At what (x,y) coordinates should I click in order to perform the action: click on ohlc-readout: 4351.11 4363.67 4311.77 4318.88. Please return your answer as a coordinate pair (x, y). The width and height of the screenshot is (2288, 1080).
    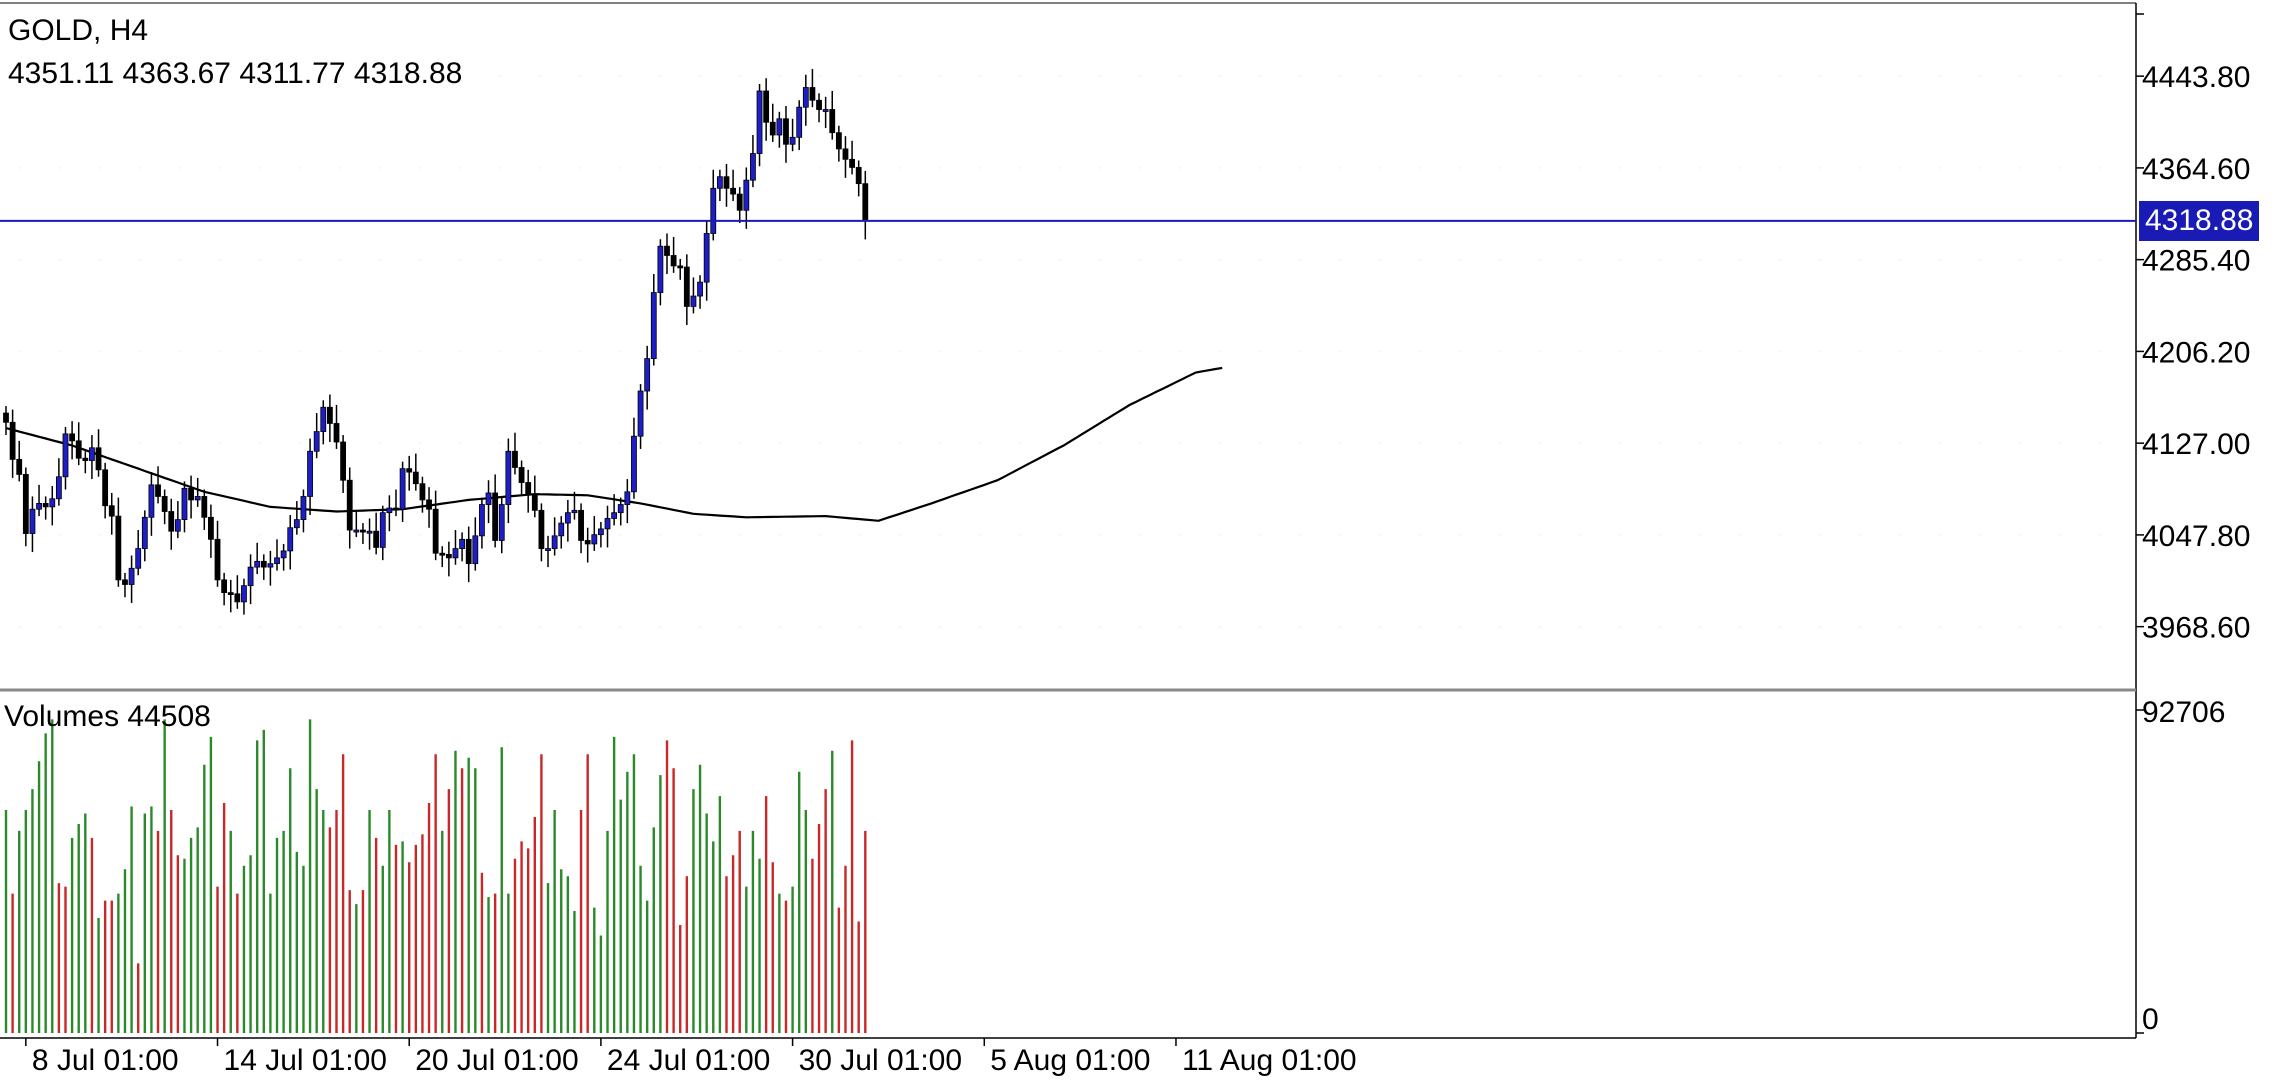
    Looking at the image, I should click on (235, 73).